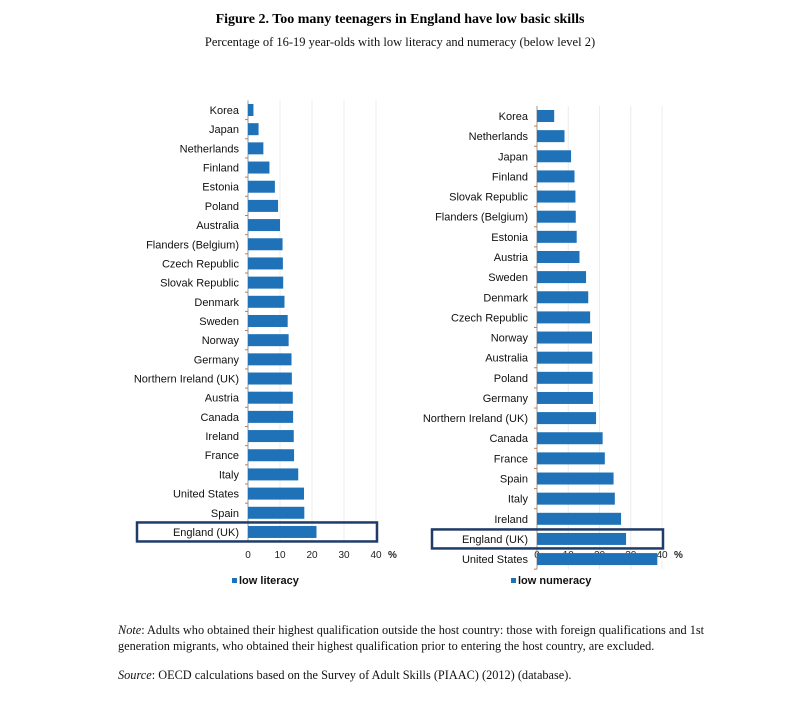  I want to click on x-tick-label: 10, so click(280, 555).